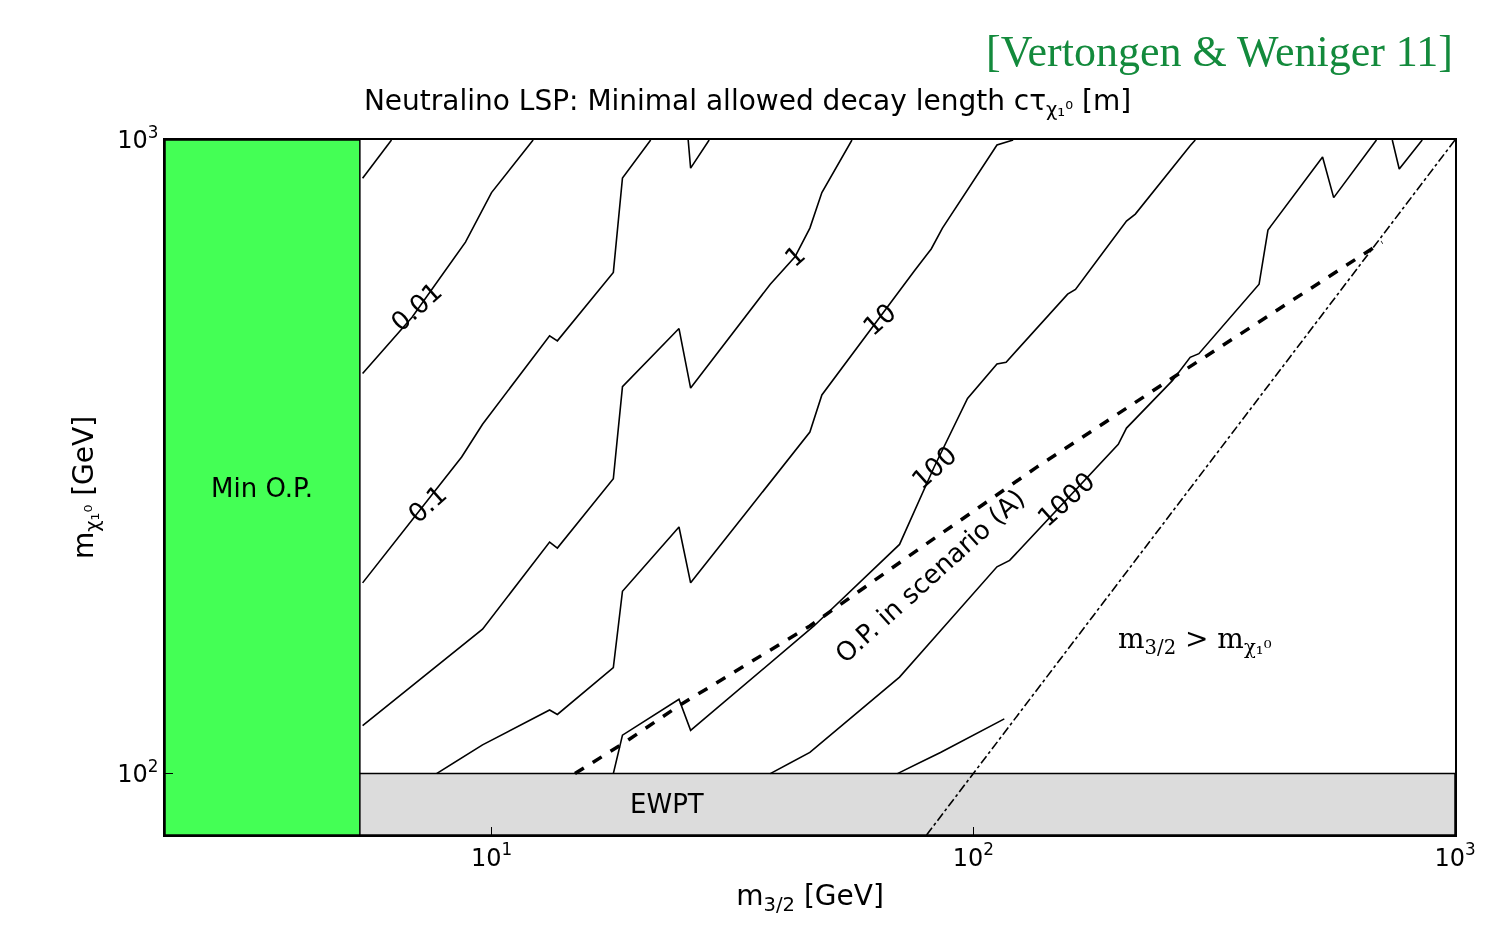 The height and width of the screenshot is (950, 1495). Describe the element at coordinates (667, 804) in the screenshot. I see `band-label: EWPT` at that location.